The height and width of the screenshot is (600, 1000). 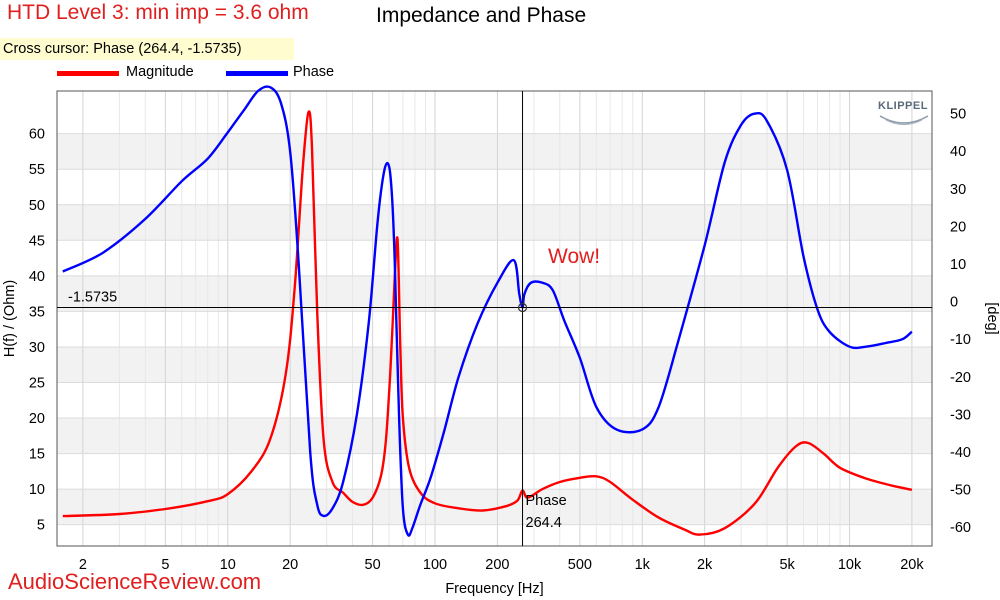 What do you see at coordinates (960, 453) in the screenshot?
I see `y2-tick-label: -40` at bounding box center [960, 453].